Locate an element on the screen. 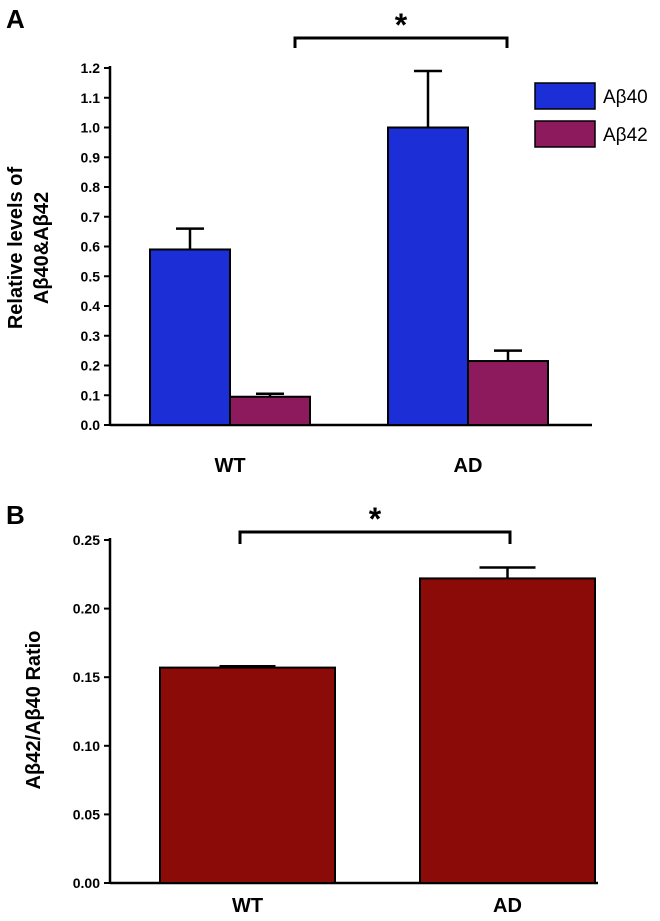  y-tick-label-b: 0.25 is located at coordinates (86, 540).